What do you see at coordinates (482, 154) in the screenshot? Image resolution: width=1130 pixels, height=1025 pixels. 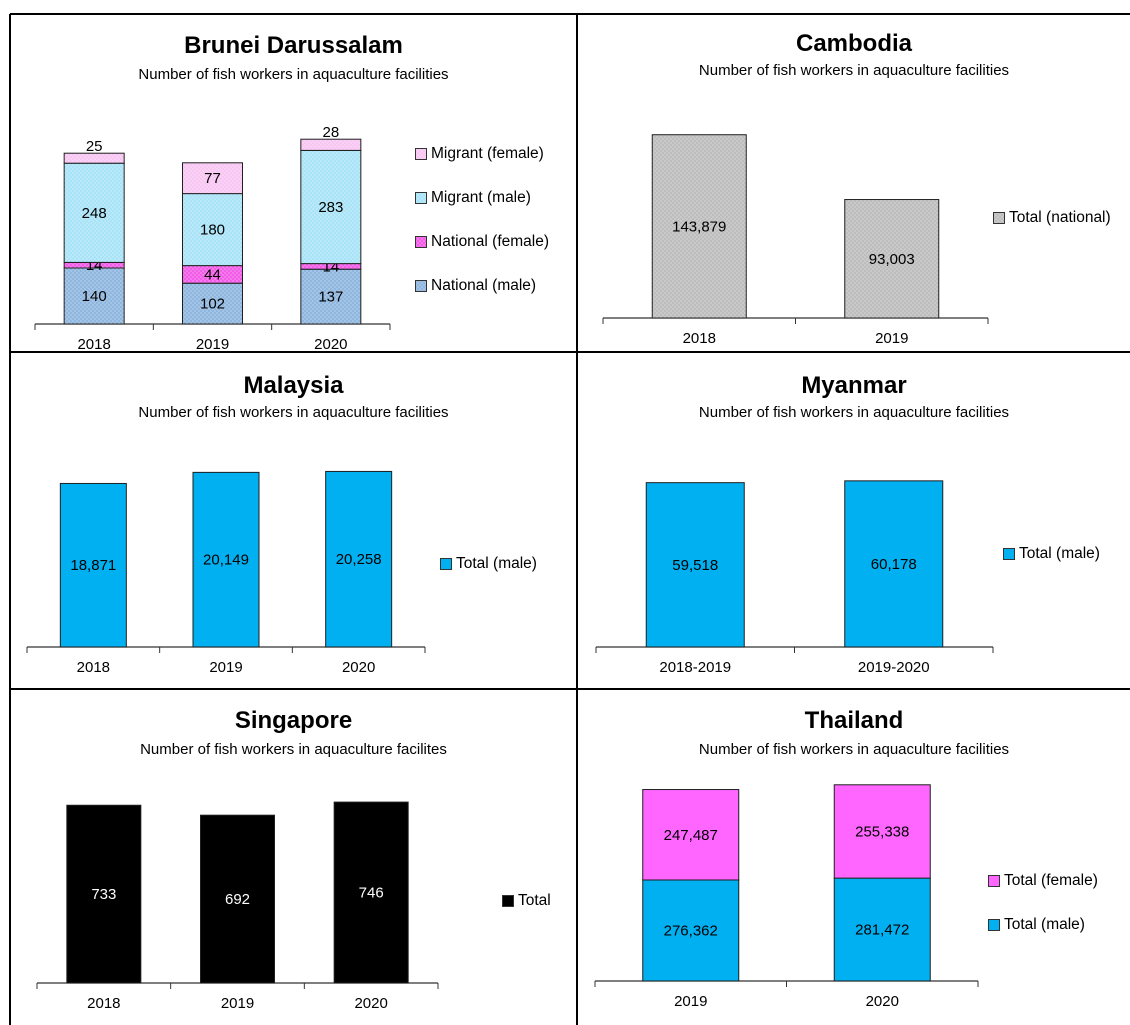 I see `legend-item-migrant-female: Migrant (female)` at bounding box center [482, 154].